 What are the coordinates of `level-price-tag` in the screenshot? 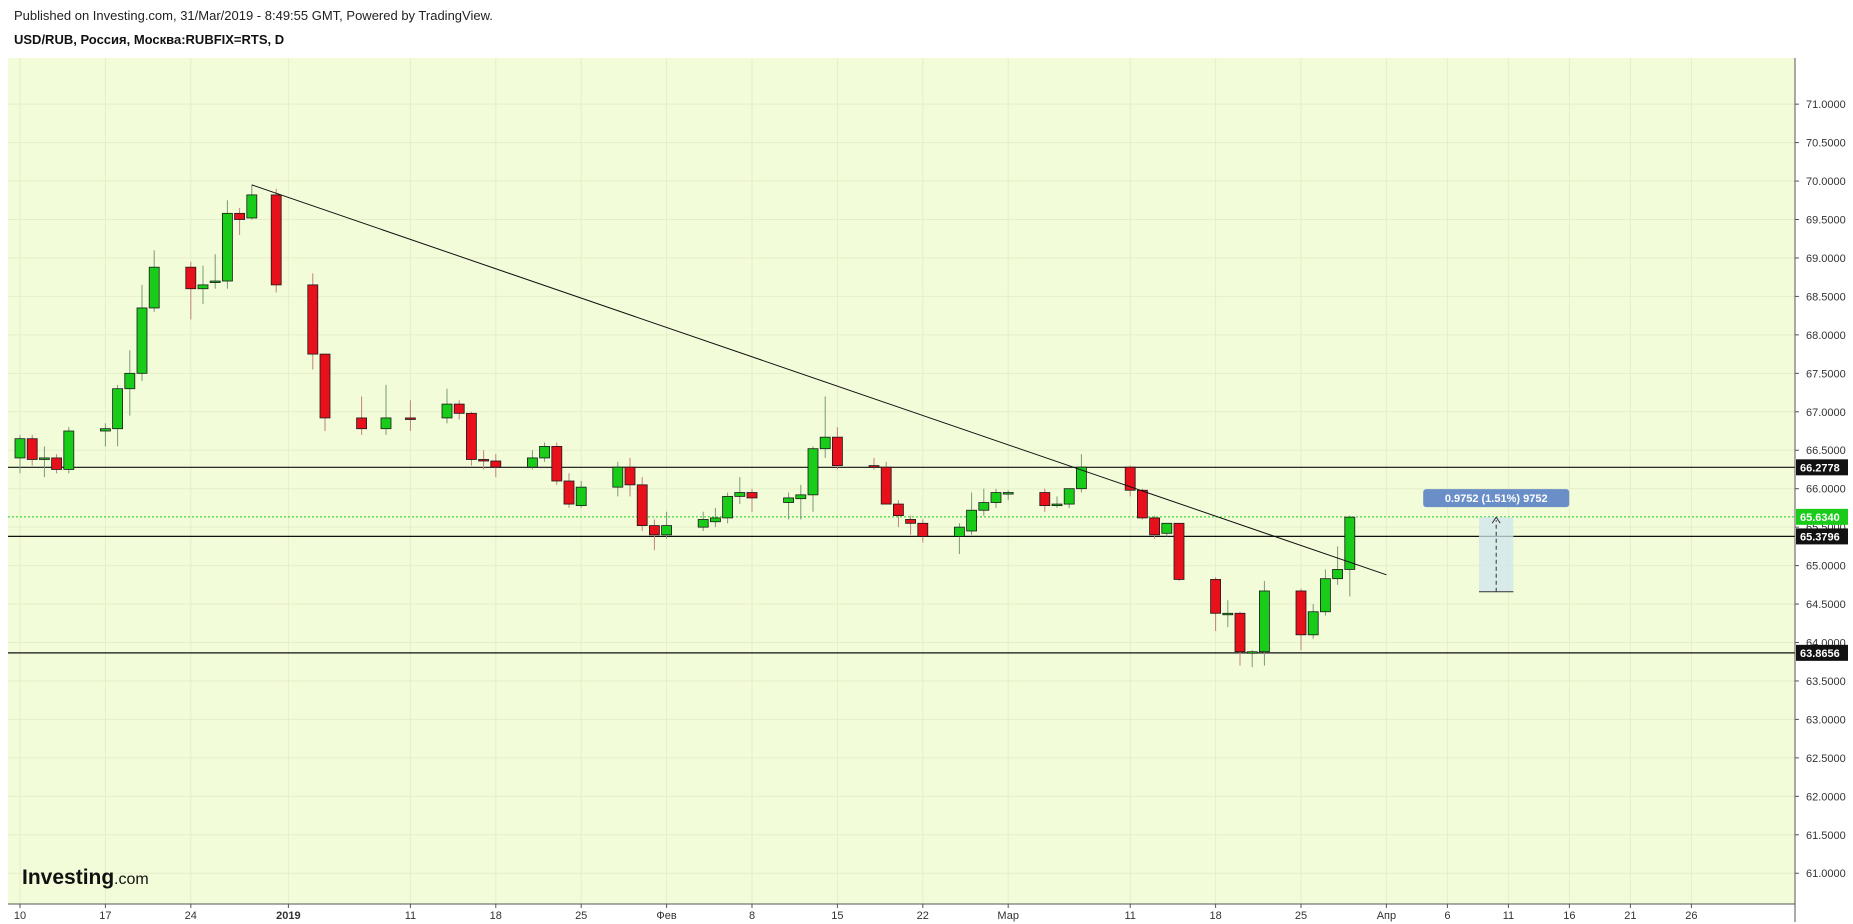 It's located at (1822, 652).